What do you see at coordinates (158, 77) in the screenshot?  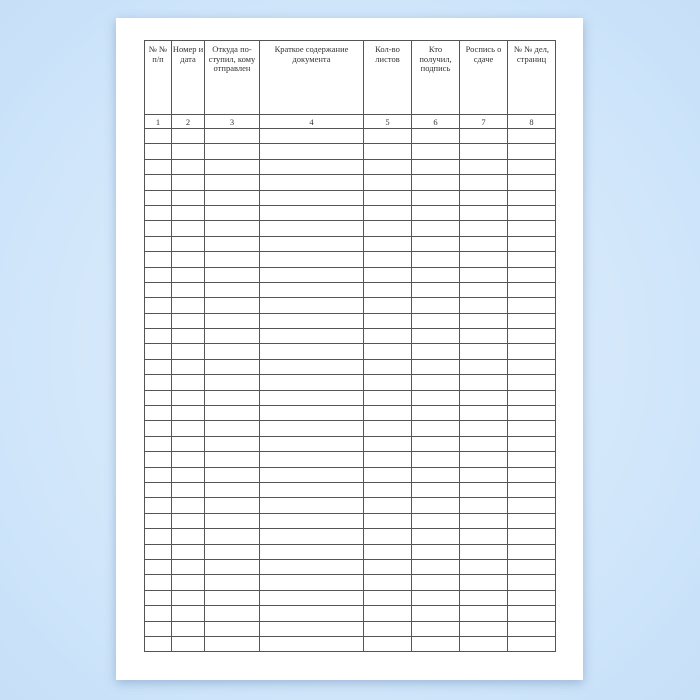 I see `header-cell: № № п/п` at bounding box center [158, 77].